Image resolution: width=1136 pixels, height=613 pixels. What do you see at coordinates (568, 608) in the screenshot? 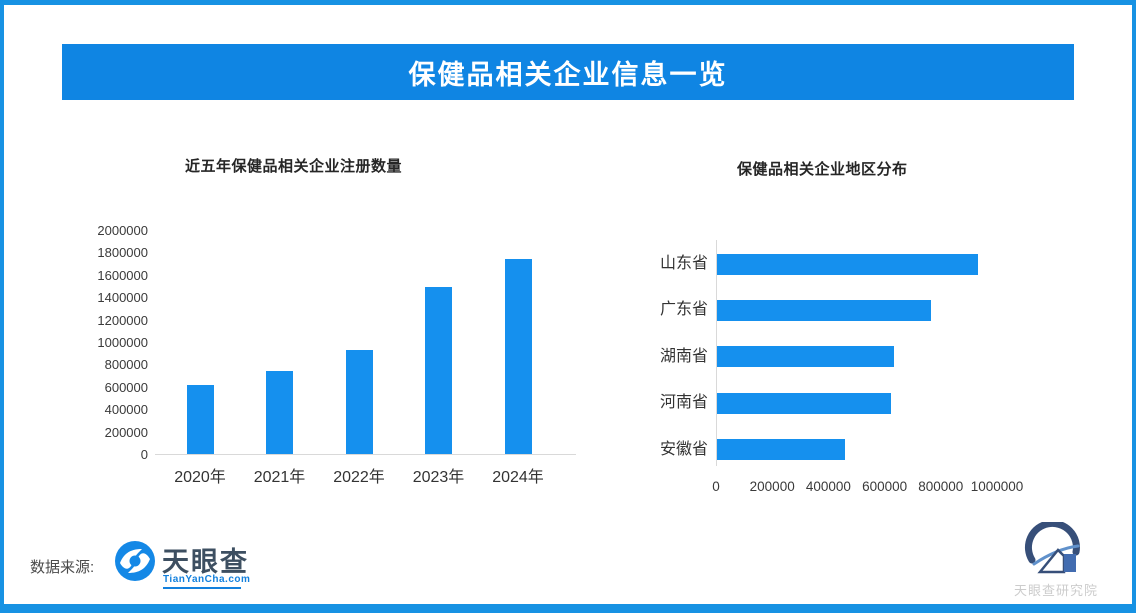
I see `bottom-border` at bounding box center [568, 608].